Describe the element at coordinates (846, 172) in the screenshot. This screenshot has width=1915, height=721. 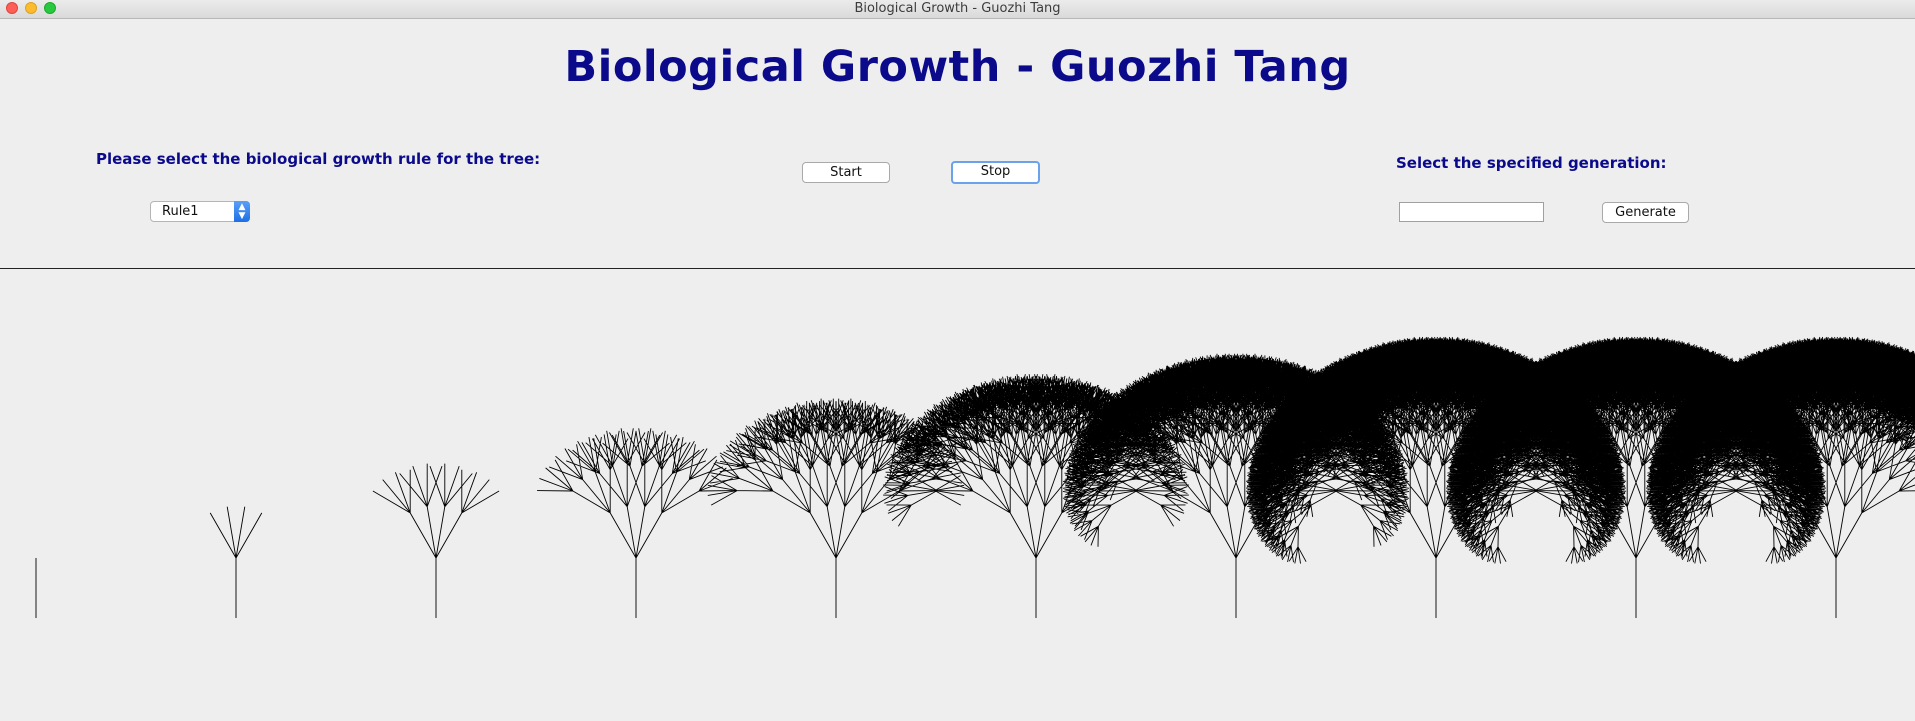
I see `start-button: Start` at that location.